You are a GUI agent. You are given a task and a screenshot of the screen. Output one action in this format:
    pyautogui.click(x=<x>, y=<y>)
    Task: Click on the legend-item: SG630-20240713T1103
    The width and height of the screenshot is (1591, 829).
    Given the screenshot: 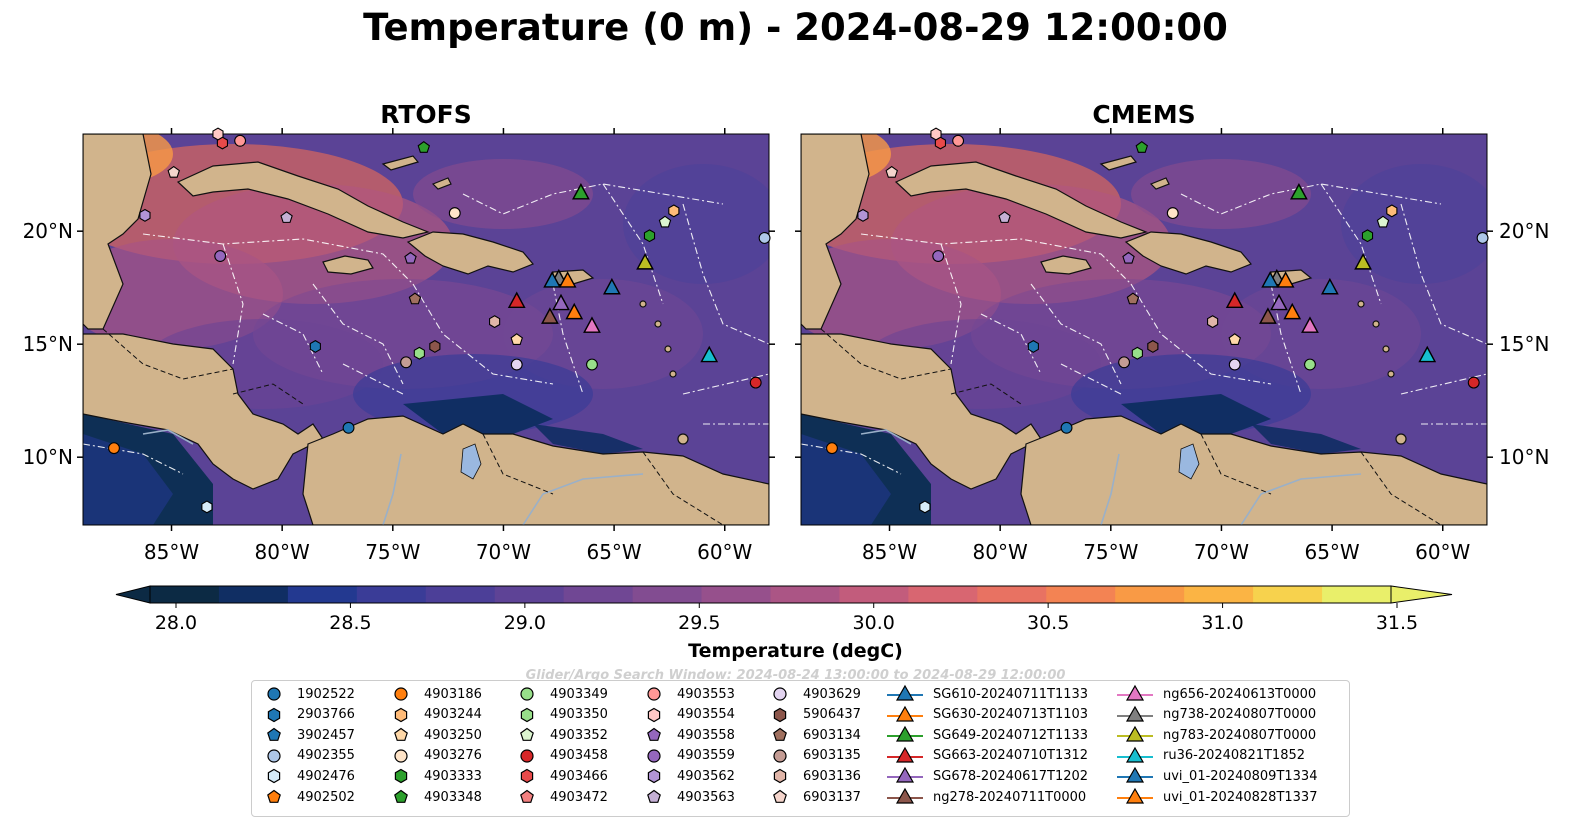 What is the action you would take?
    pyautogui.click(x=986, y=715)
    